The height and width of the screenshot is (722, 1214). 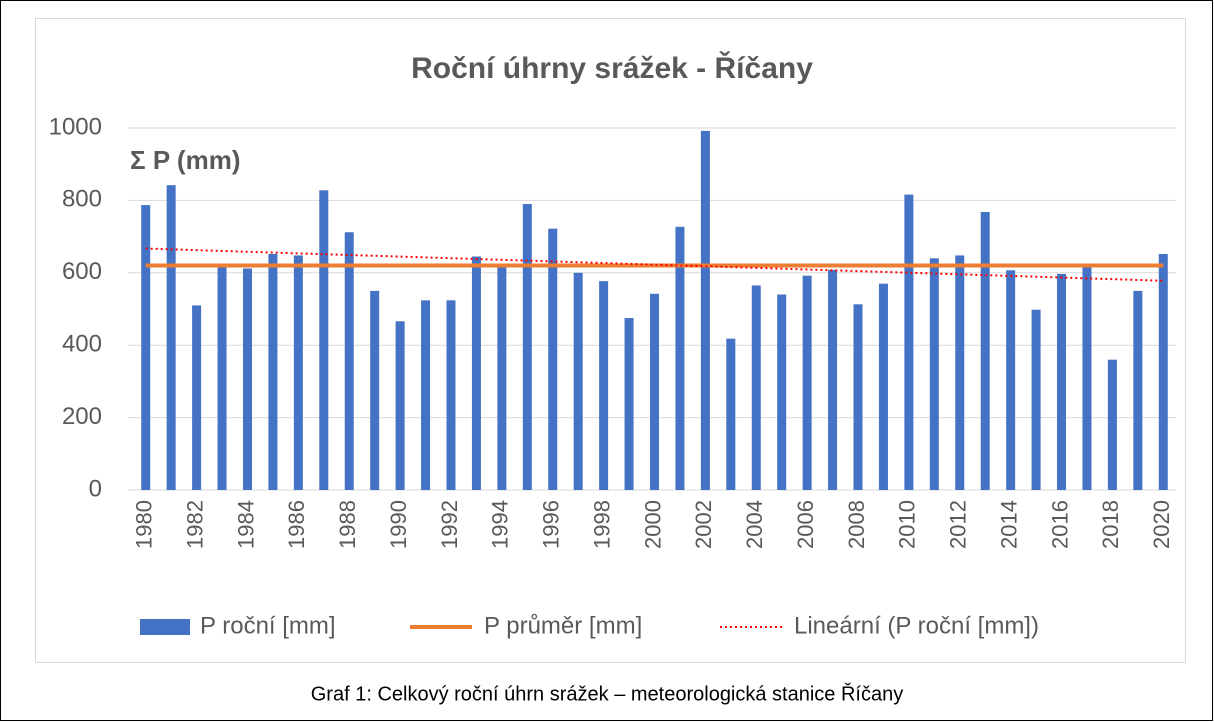 What do you see at coordinates (958, 524) in the screenshot?
I see `x-tick-label: 2012` at bounding box center [958, 524].